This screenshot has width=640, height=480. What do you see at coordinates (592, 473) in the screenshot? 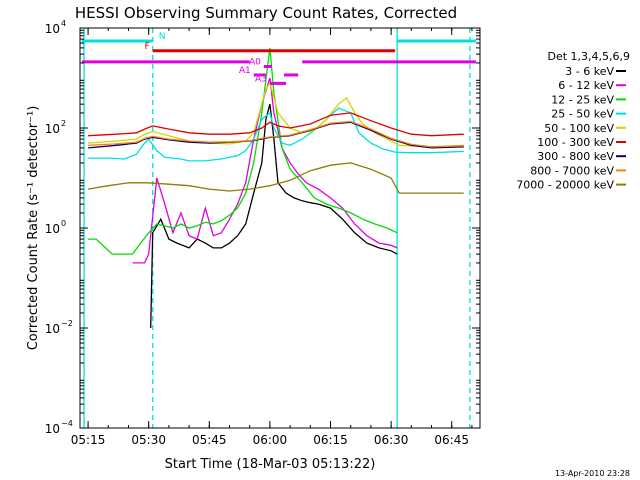
I see `footer-timestamp: 13-Apr-2010 23:28` at bounding box center [592, 473].